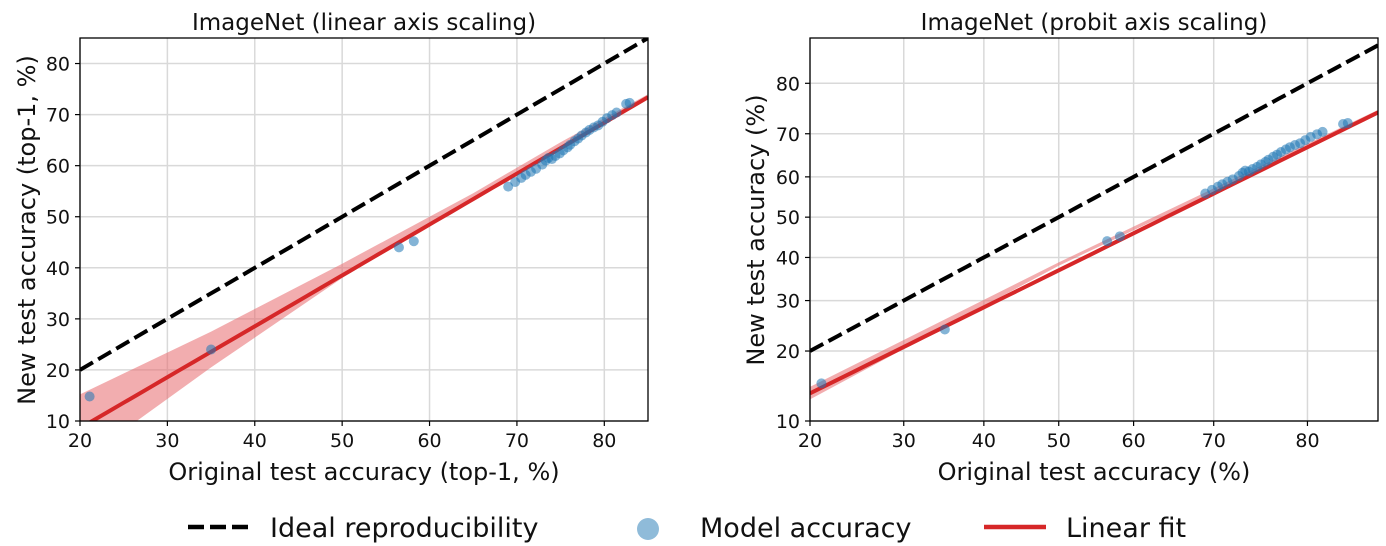  What do you see at coordinates (1126, 528) in the screenshot?
I see `legend-label: Linear fit` at bounding box center [1126, 528].